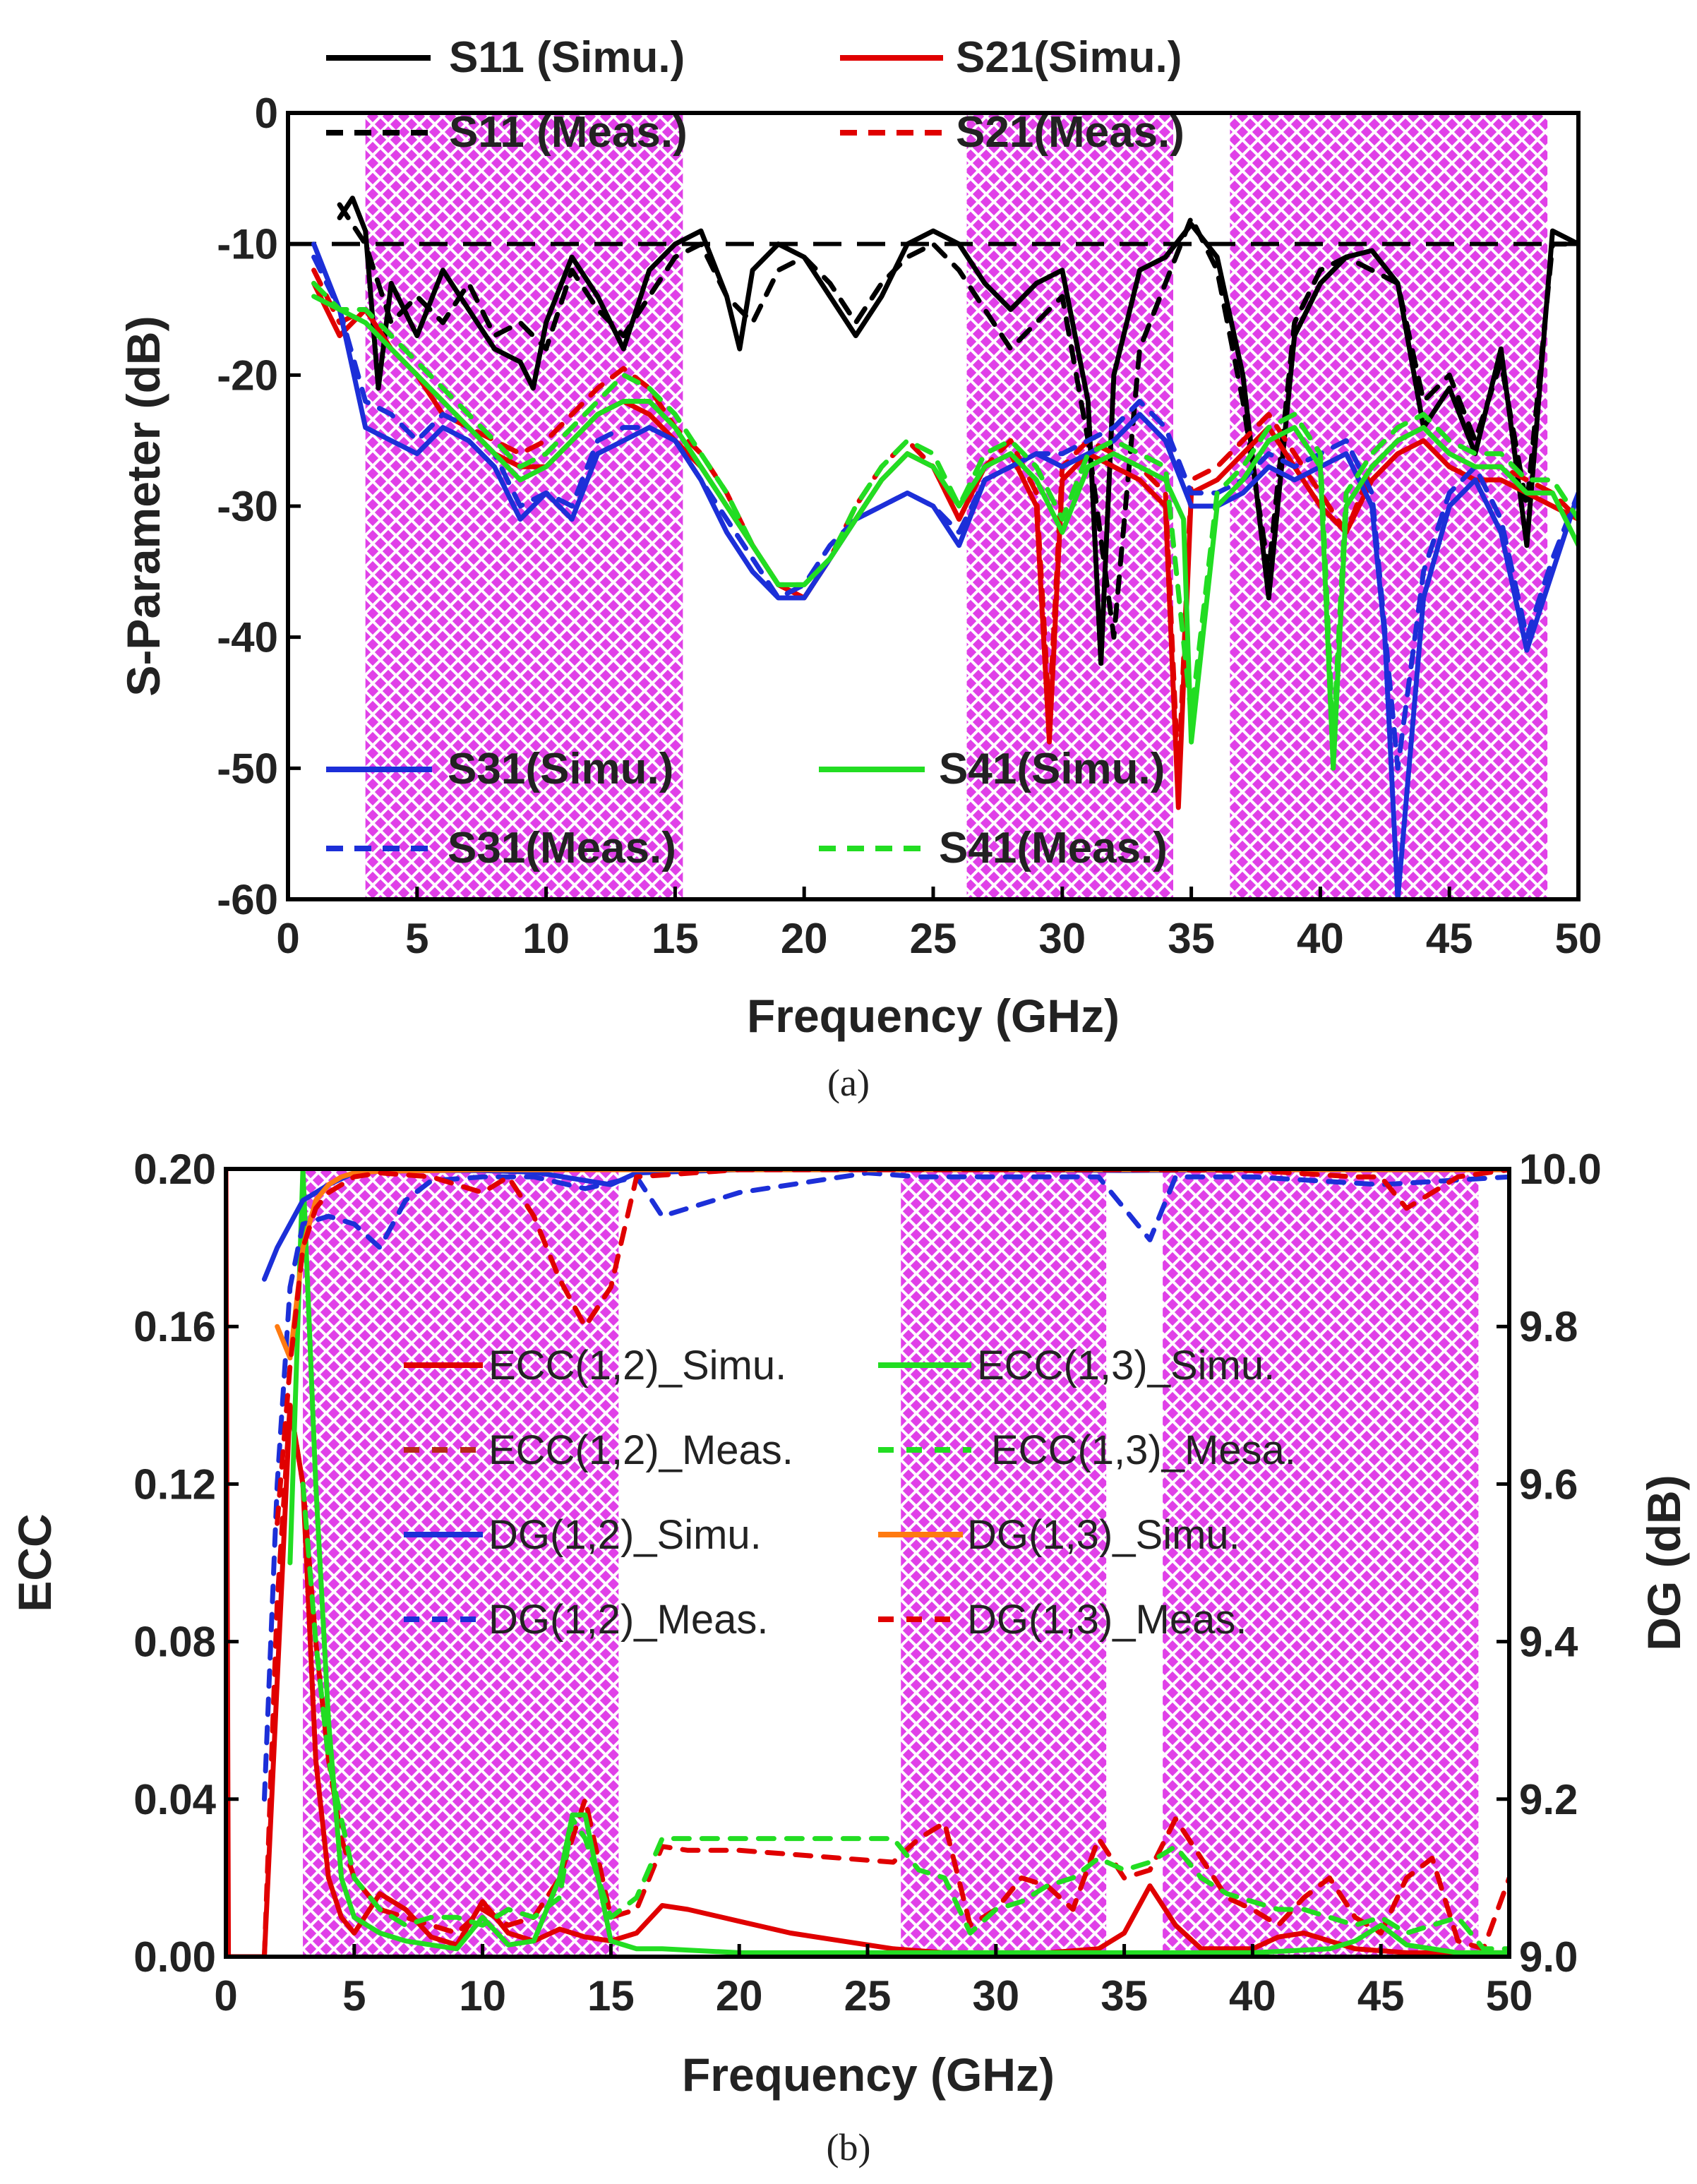 The width and height of the screenshot is (1697, 2184). I want to click on legend-label-ecc12-simu: ECC(1,2)_Simu., so click(637, 1366).